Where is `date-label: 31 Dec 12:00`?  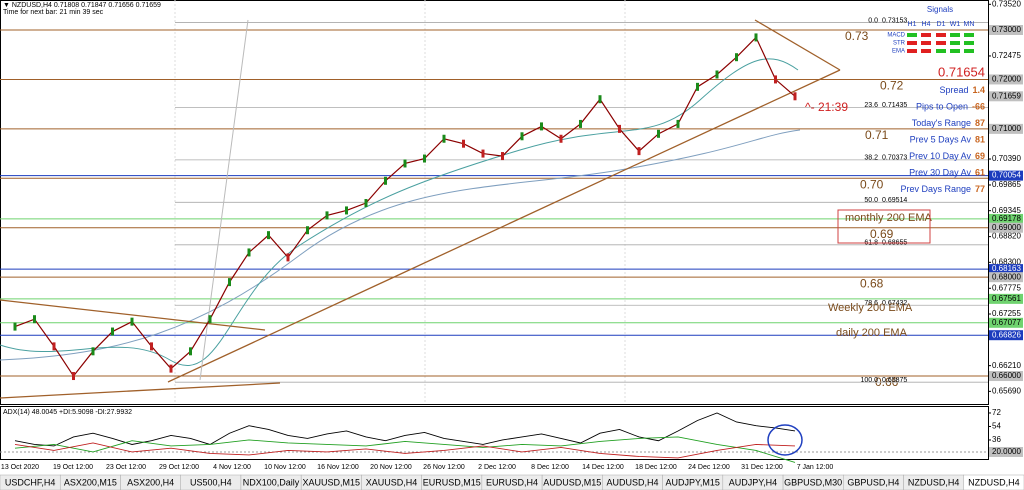
date-label: 31 Dec 12:00 is located at coordinates (762, 467).